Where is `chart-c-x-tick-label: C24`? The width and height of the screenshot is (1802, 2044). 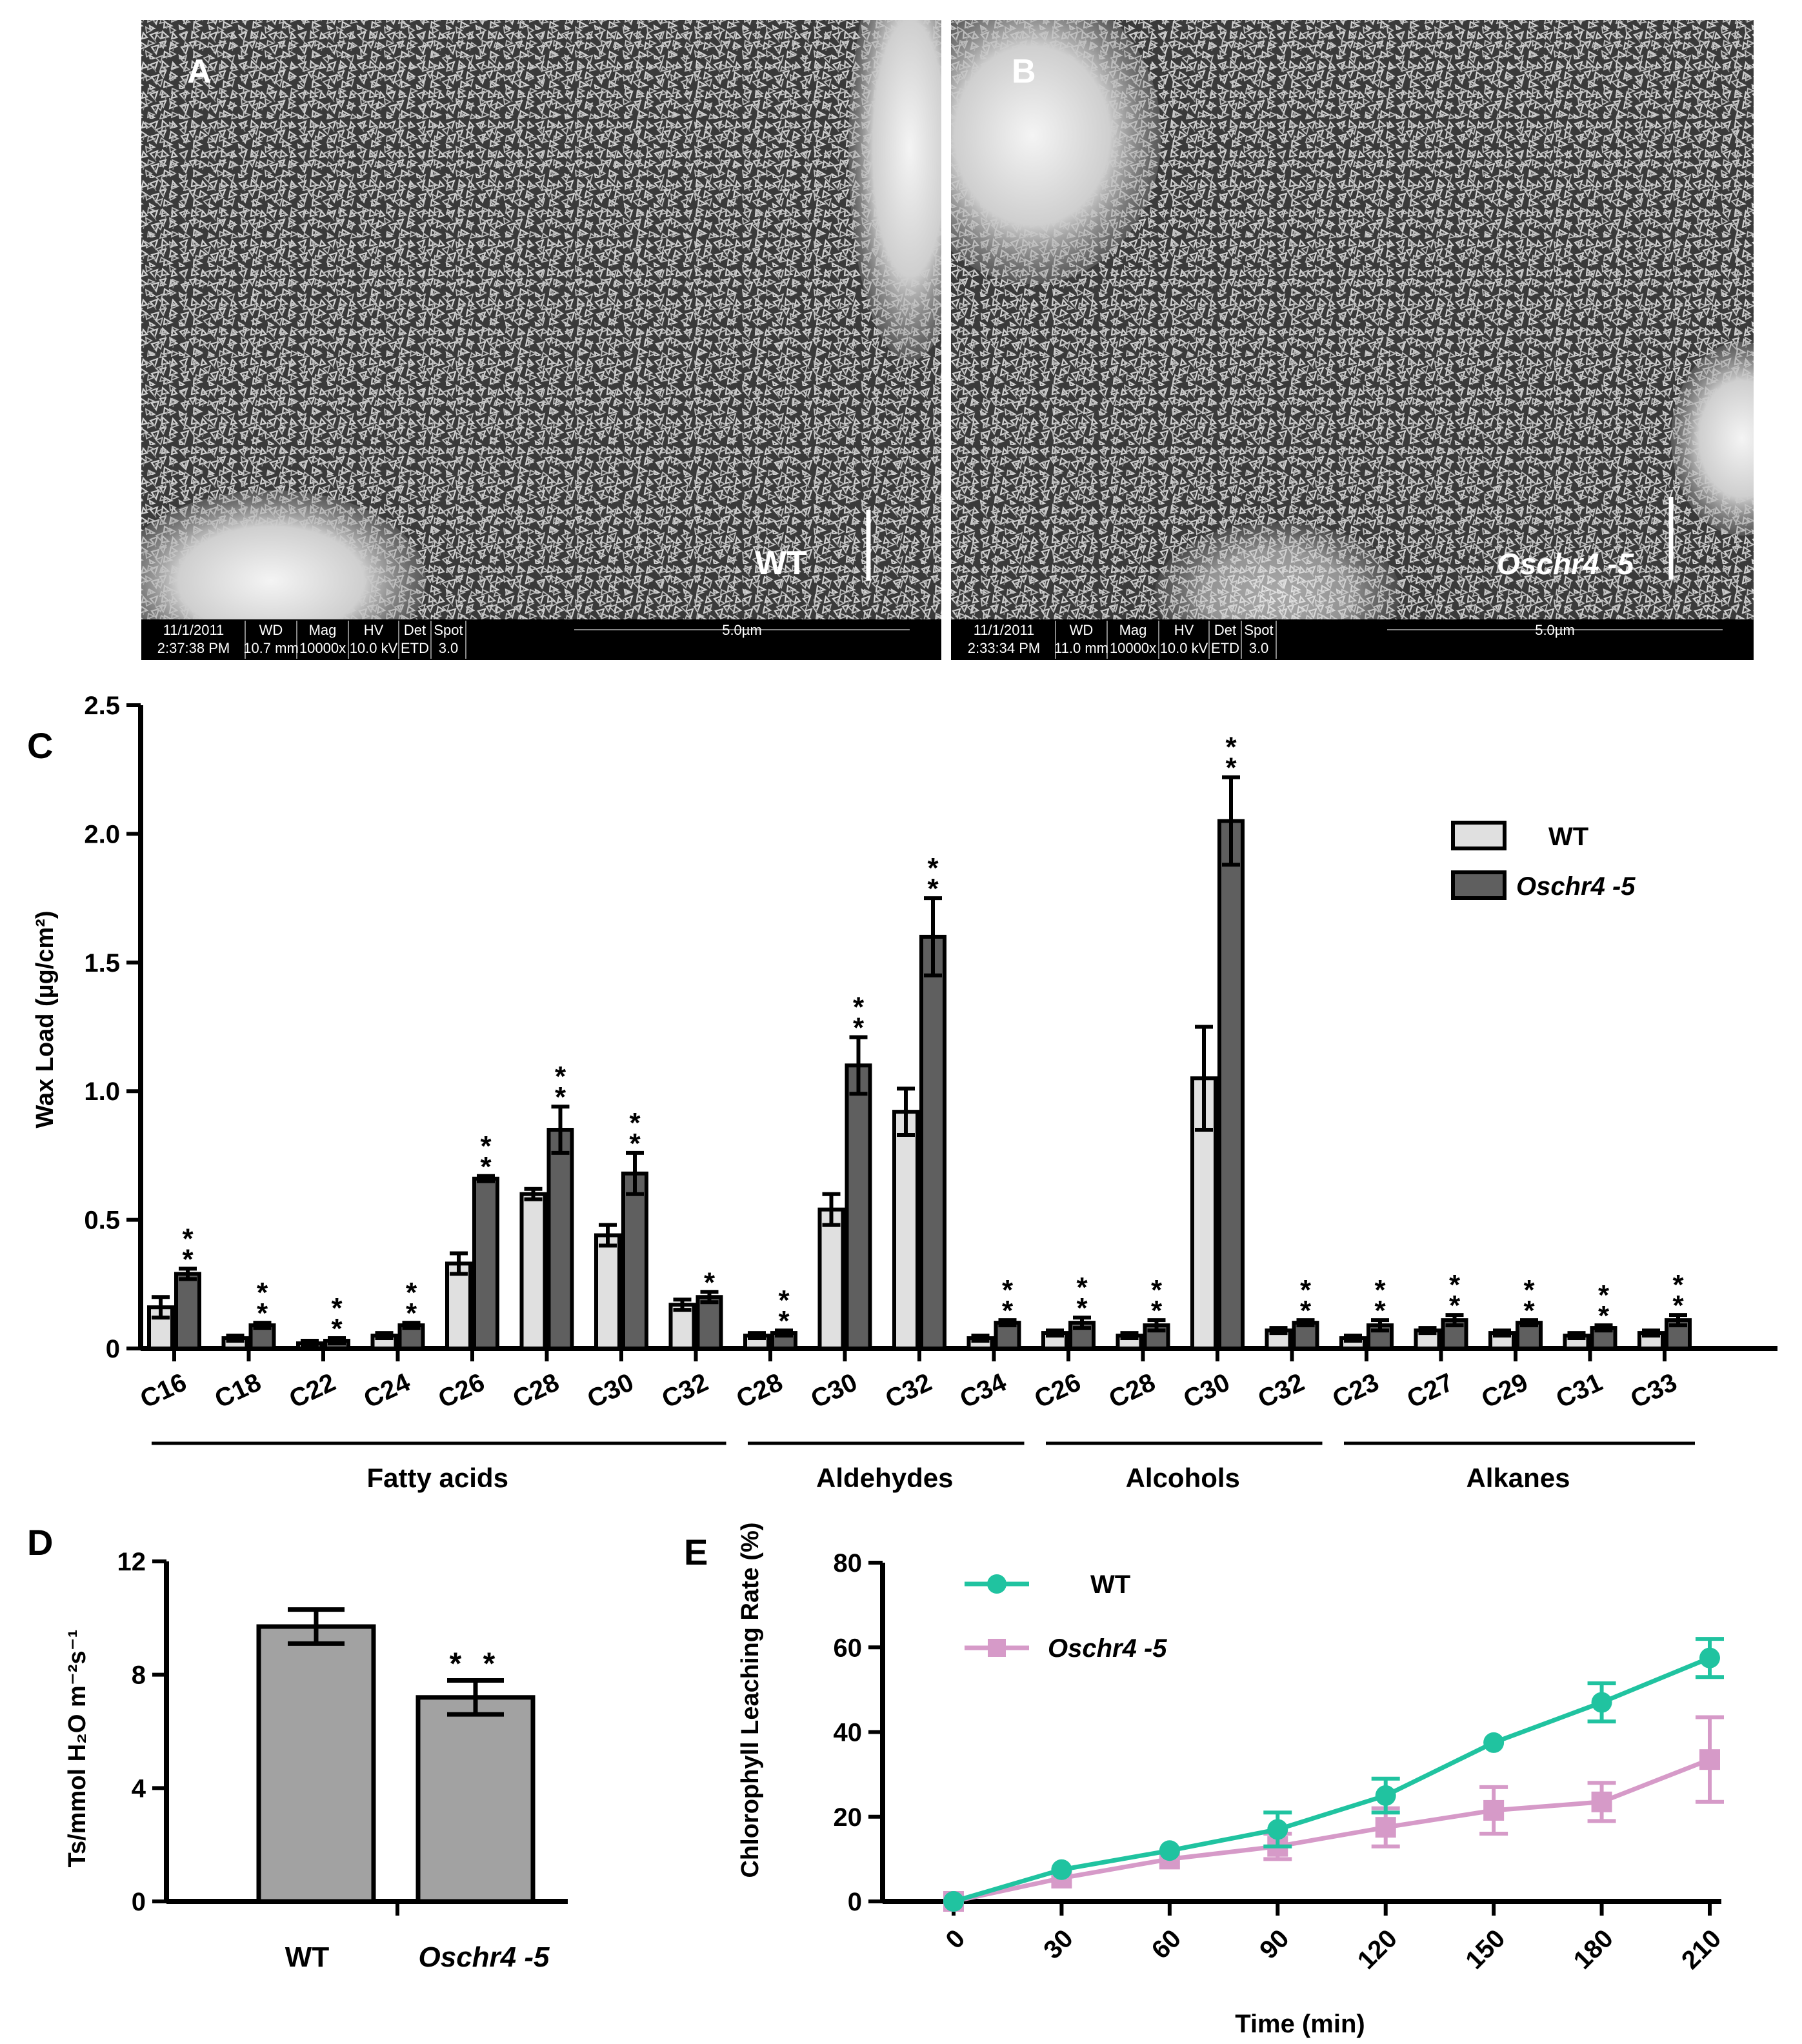 chart-c-x-tick-label: C24 is located at coordinates (387, 1391).